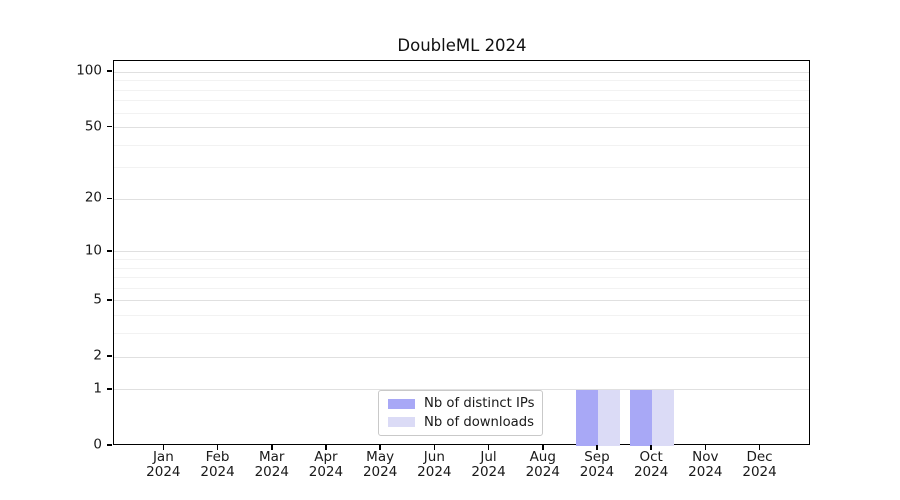 Image resolution: width=900 pixels, height=500 pixels. I want to click on legend-item-distinct-ips: Nb of distinct IPs, so click(461, 404).